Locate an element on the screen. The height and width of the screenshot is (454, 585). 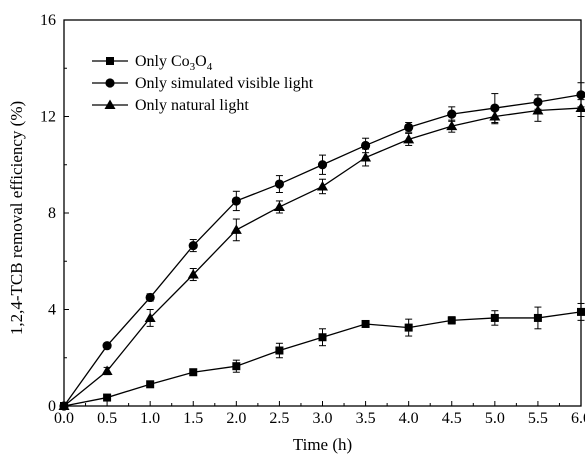
legend-label: Only natural light is located at coordinates (192, 105).